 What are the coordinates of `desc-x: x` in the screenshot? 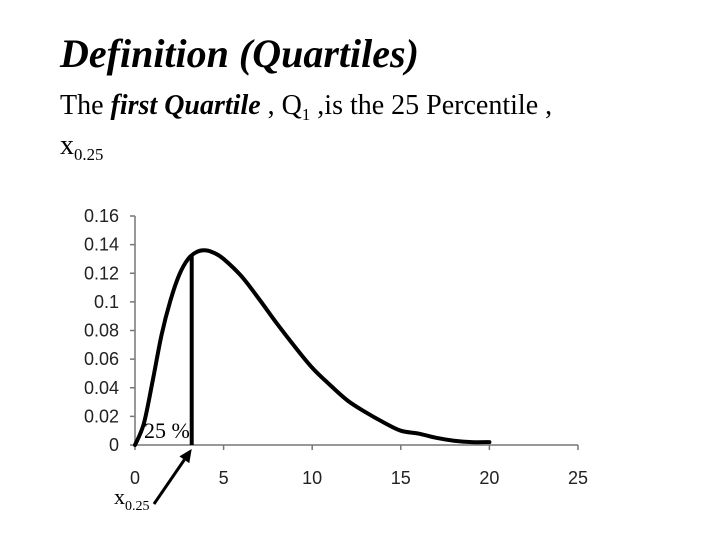 It's located at (67, 145).